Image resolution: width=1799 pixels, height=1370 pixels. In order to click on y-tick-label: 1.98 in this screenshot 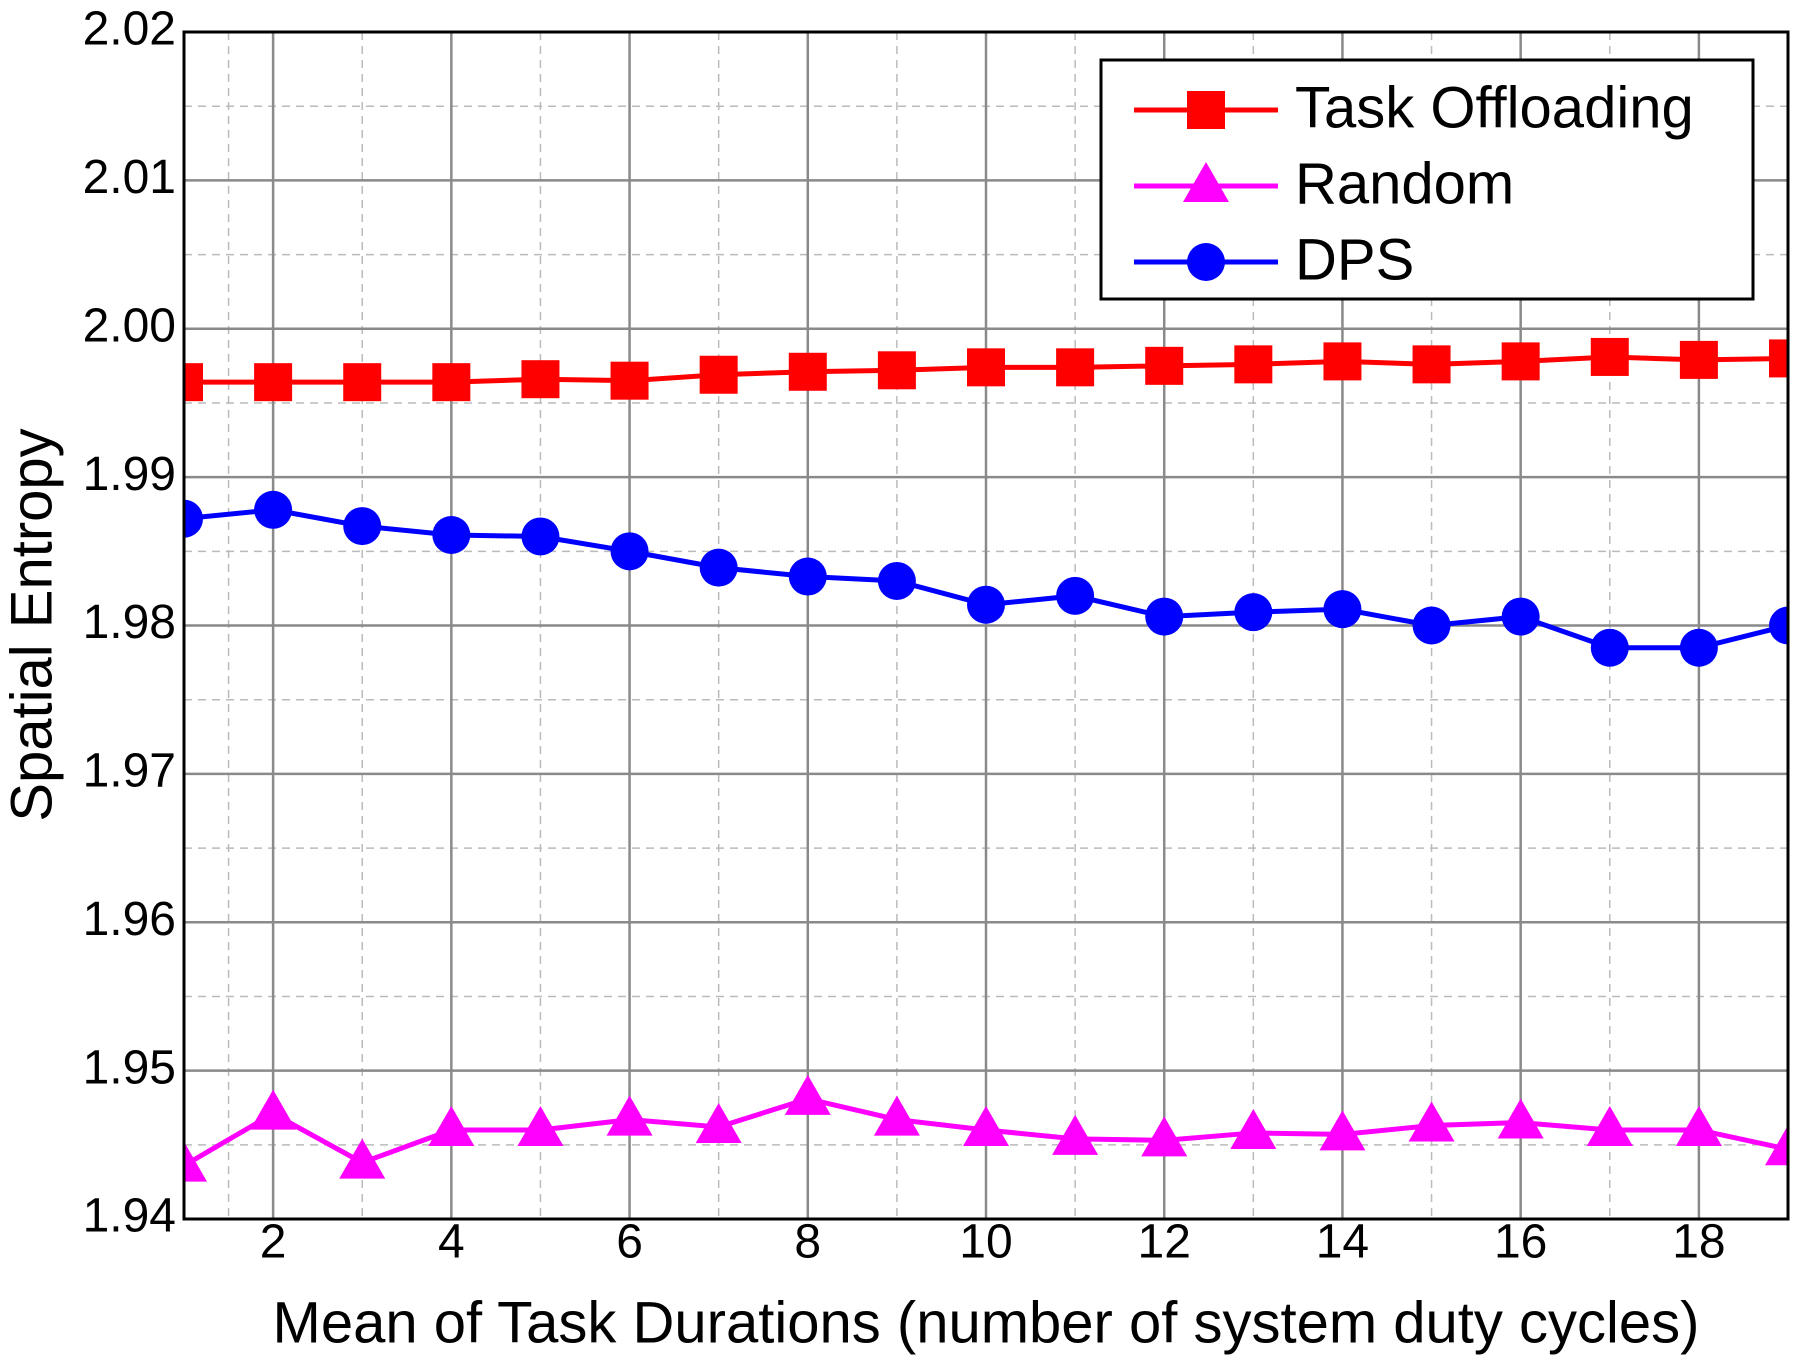, I will do `click(129, 622)`.